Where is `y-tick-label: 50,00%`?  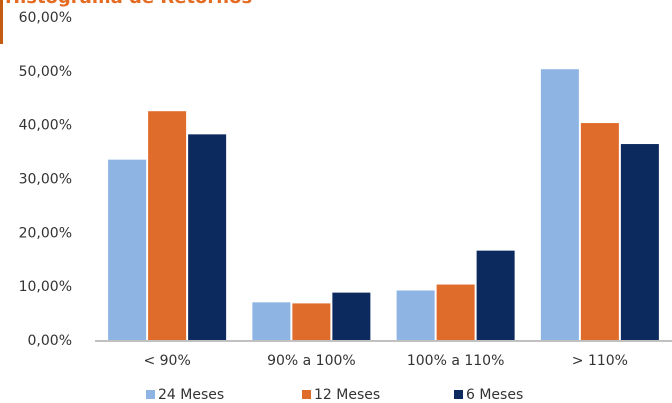
y-tick-label: 50,00% is located at coordinates (45, 72).